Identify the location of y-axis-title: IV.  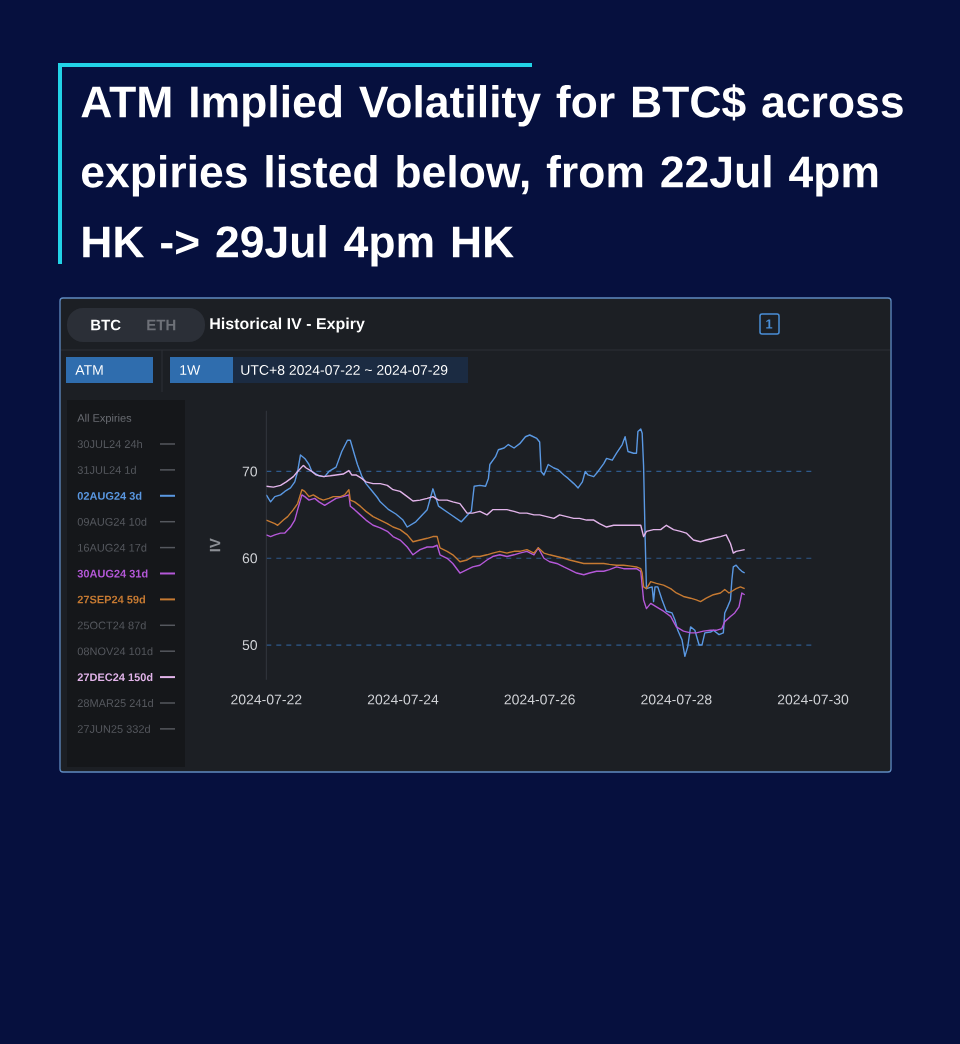
(215, 545).